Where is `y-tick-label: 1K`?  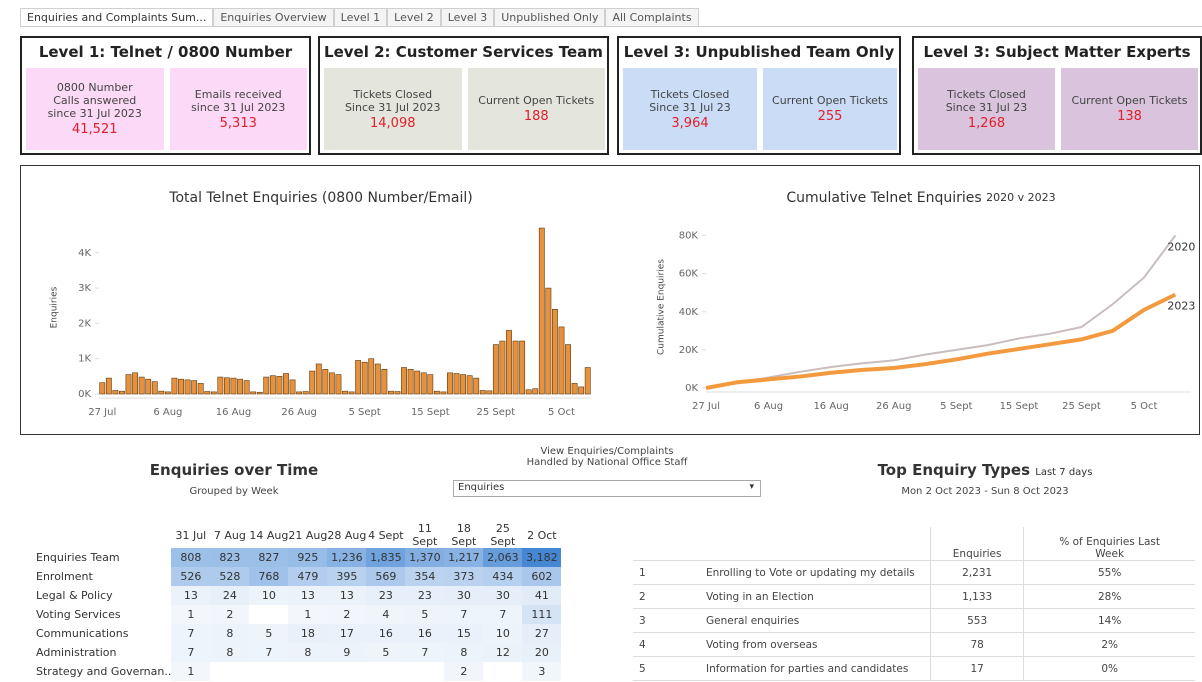
y-tick-label: 1K is located at coordinates (84, 359).